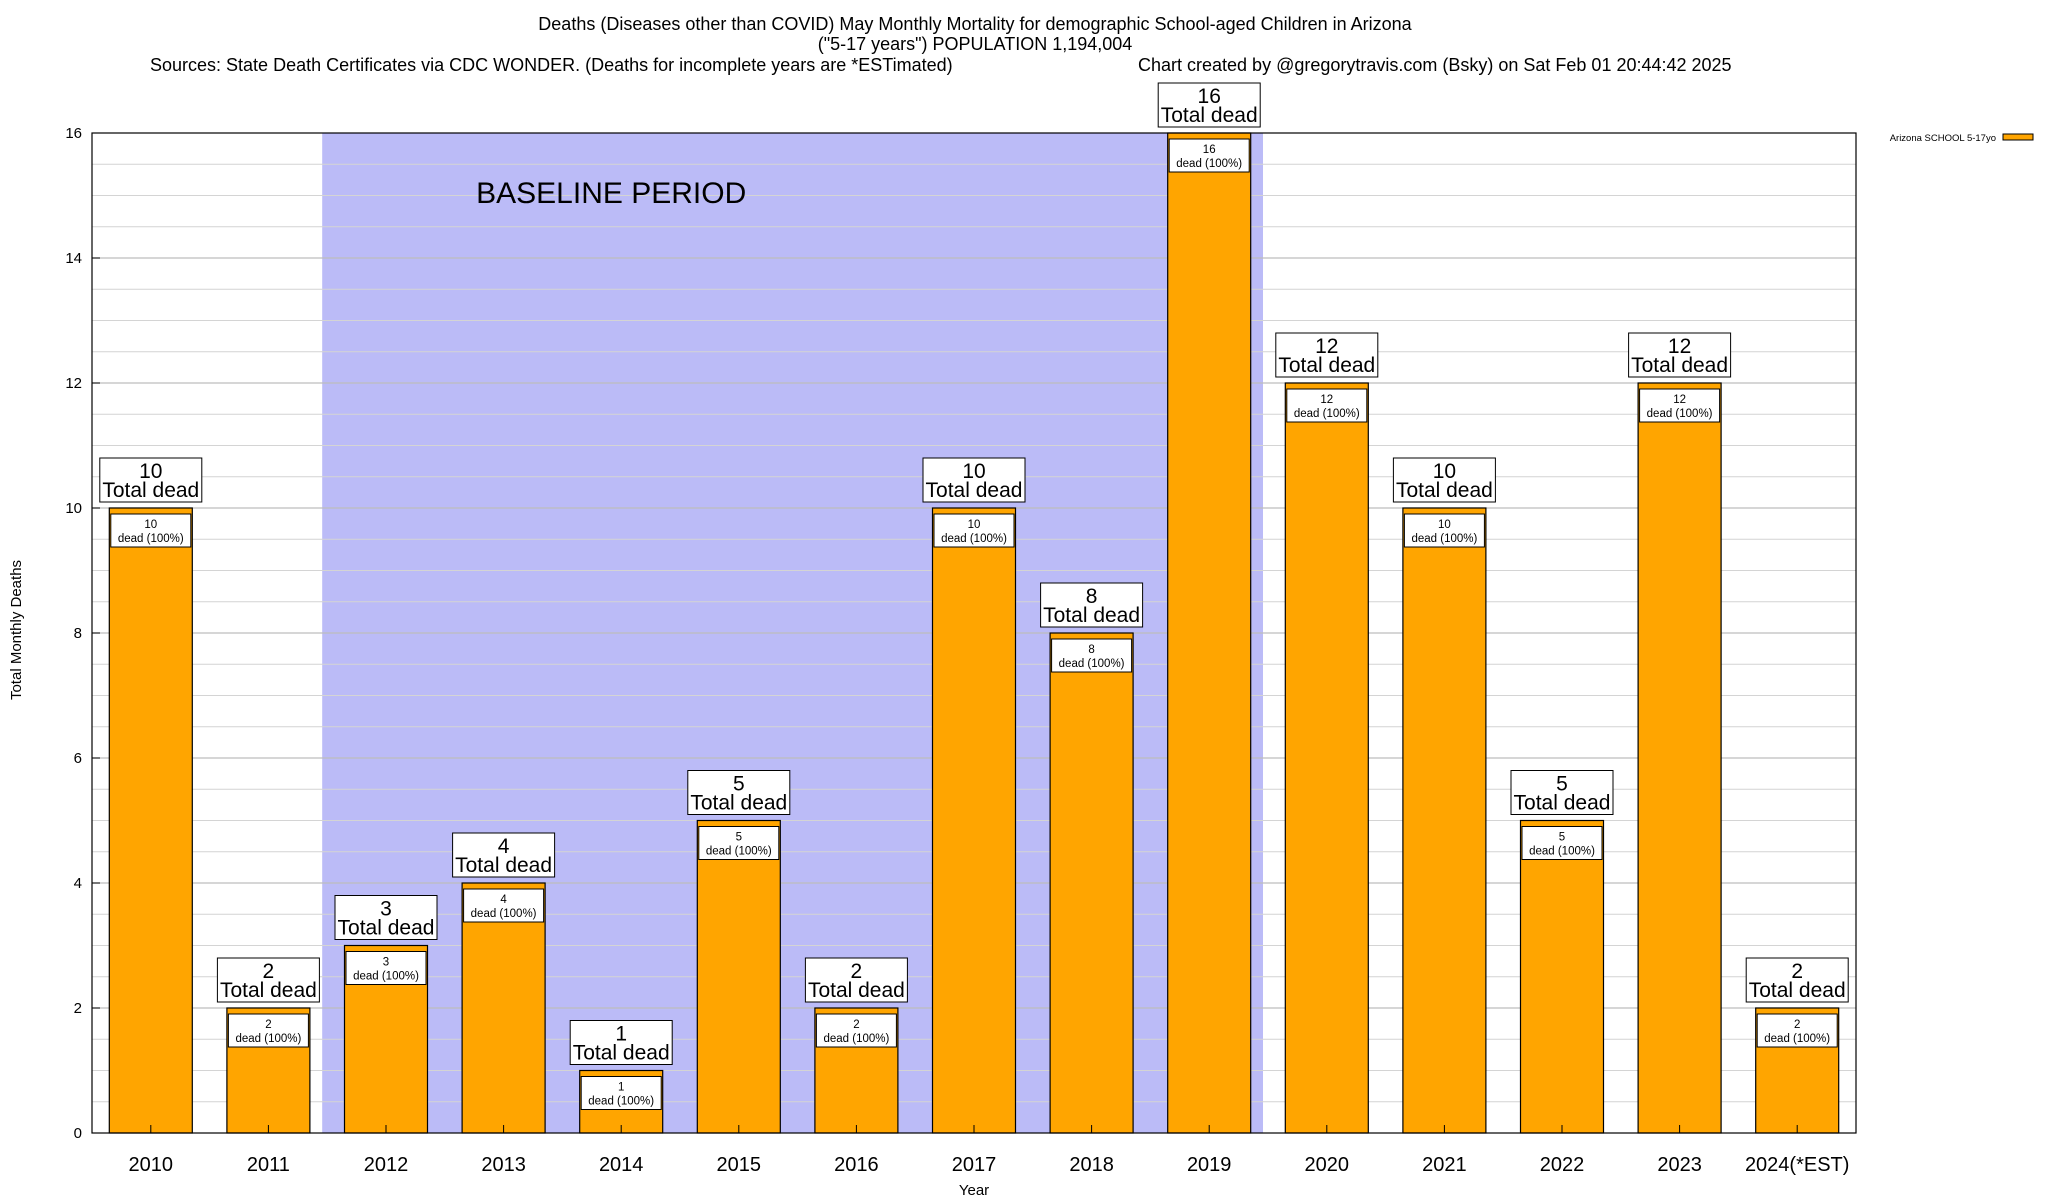 The height and width of the screenshot is (1200, 2048). I want to click on inner-value-label: 8, so click(1091, 650).